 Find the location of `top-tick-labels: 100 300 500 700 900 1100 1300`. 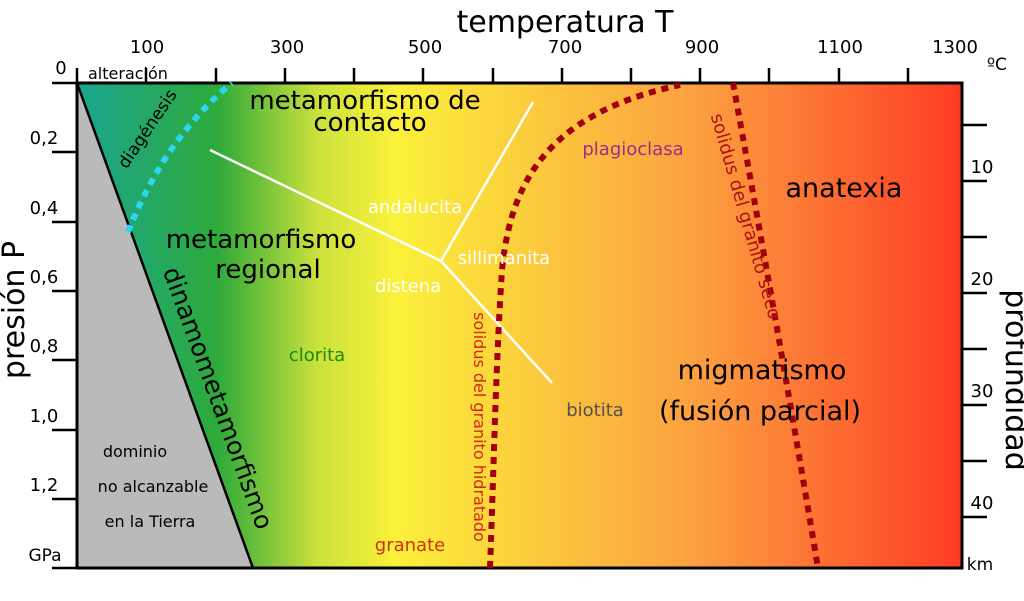

top-tick-labels: 100 300 500 700 900 1100 1300 is located at coordinates (554, 47).